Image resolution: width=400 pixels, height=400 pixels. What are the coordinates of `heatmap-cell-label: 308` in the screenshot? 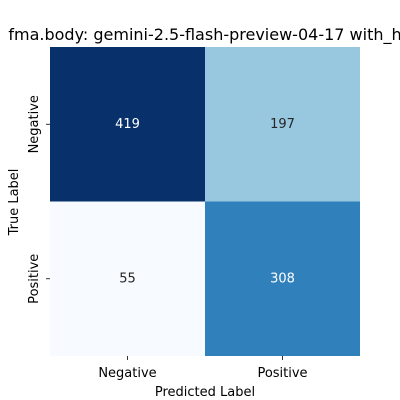 It's located at (282, 278).